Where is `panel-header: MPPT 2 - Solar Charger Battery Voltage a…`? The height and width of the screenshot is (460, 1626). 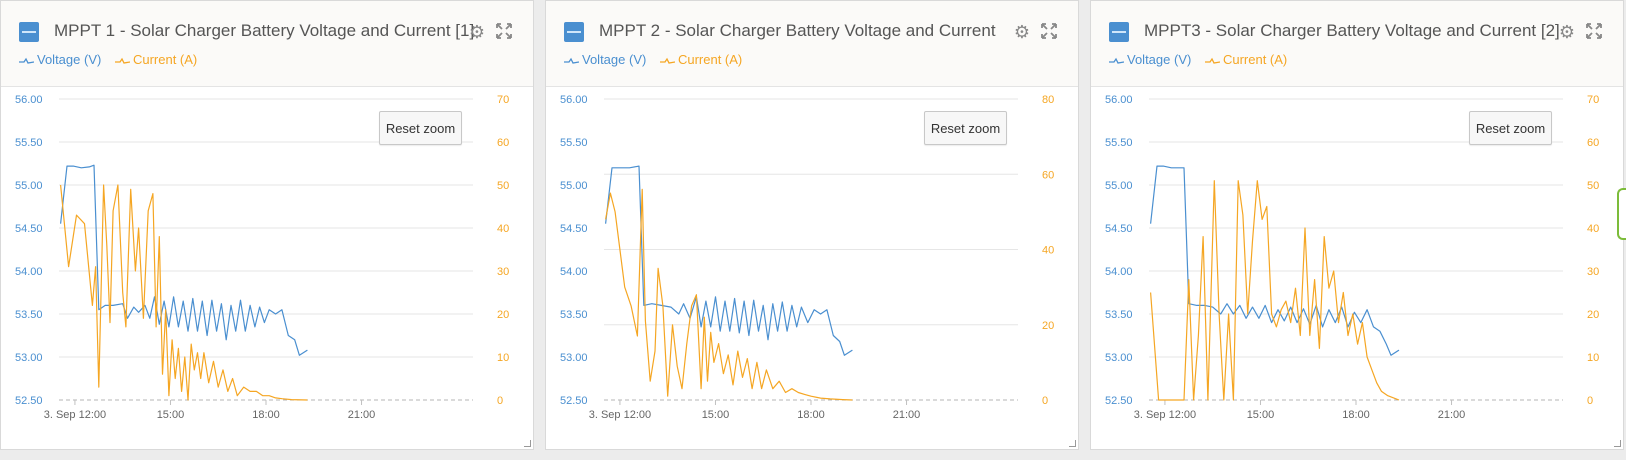 panel-header: MPPT 2 - Solar Charger Battery Voltage a… is located at coordinates (812, 44).